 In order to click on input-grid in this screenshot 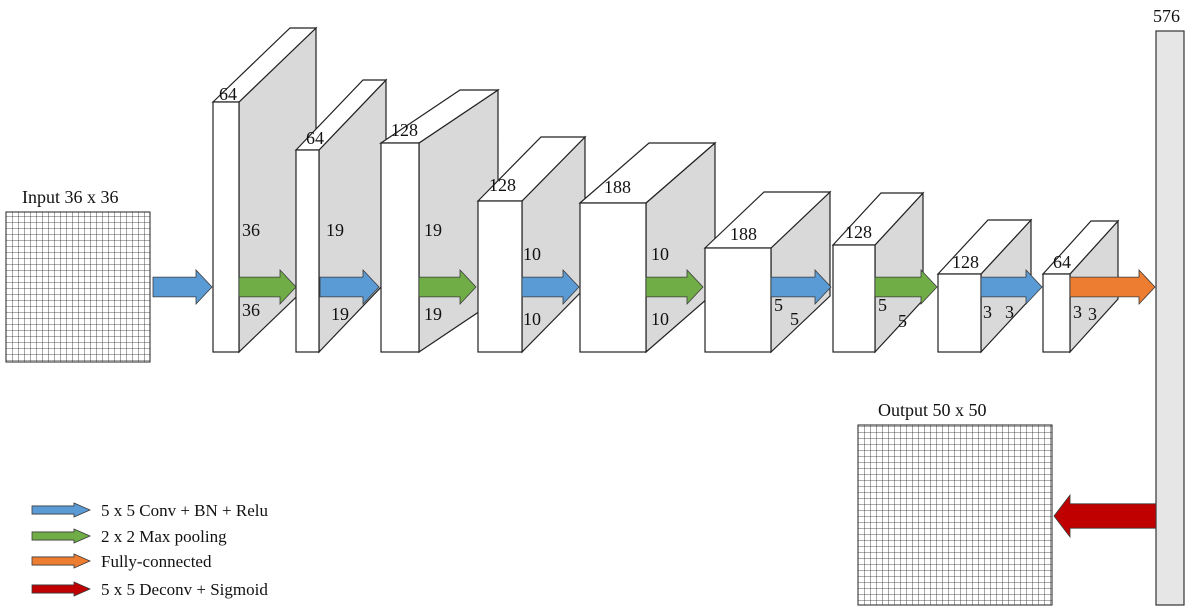, I will do `click(78, 287)`.